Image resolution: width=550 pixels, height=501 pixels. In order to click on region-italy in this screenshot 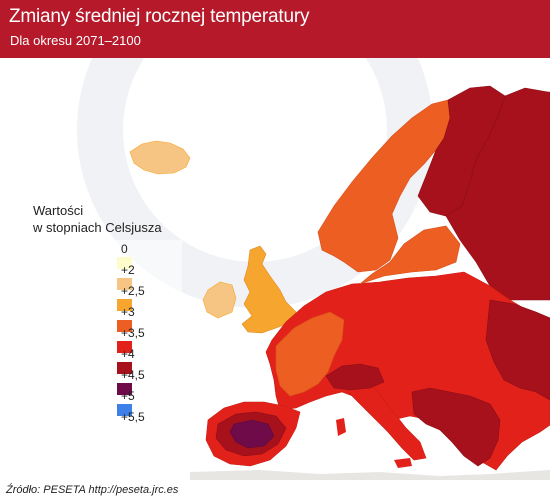, I will do `click(386, 419)`.